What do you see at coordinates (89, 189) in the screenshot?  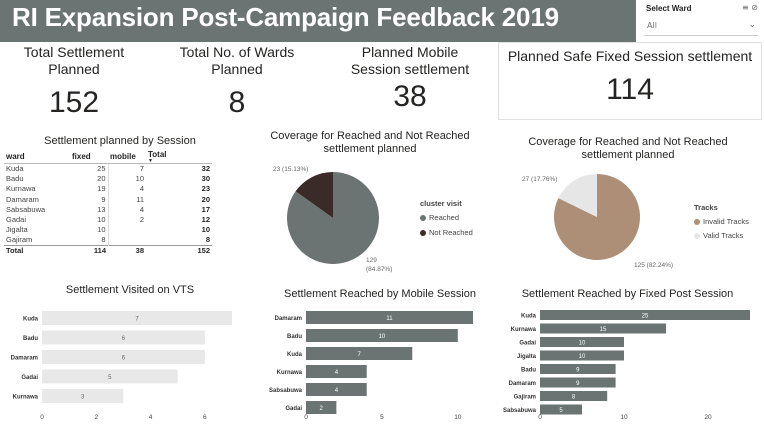 I see `table-cell: 19` at bounding box center [89, 189].